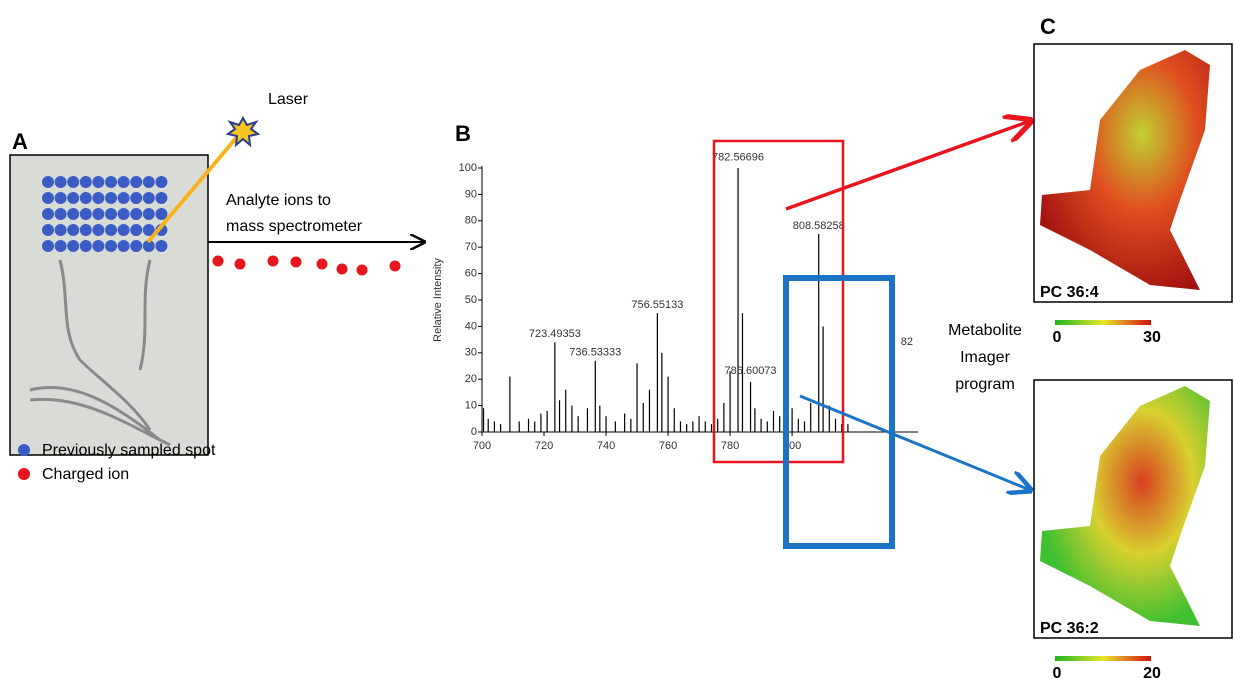 The width and height of the screenshot is (1234, 679). What do you see at coordinates (1152, 672) in the screenshot?
I see `scale-label: 20` at bounding box center [1152, 672].